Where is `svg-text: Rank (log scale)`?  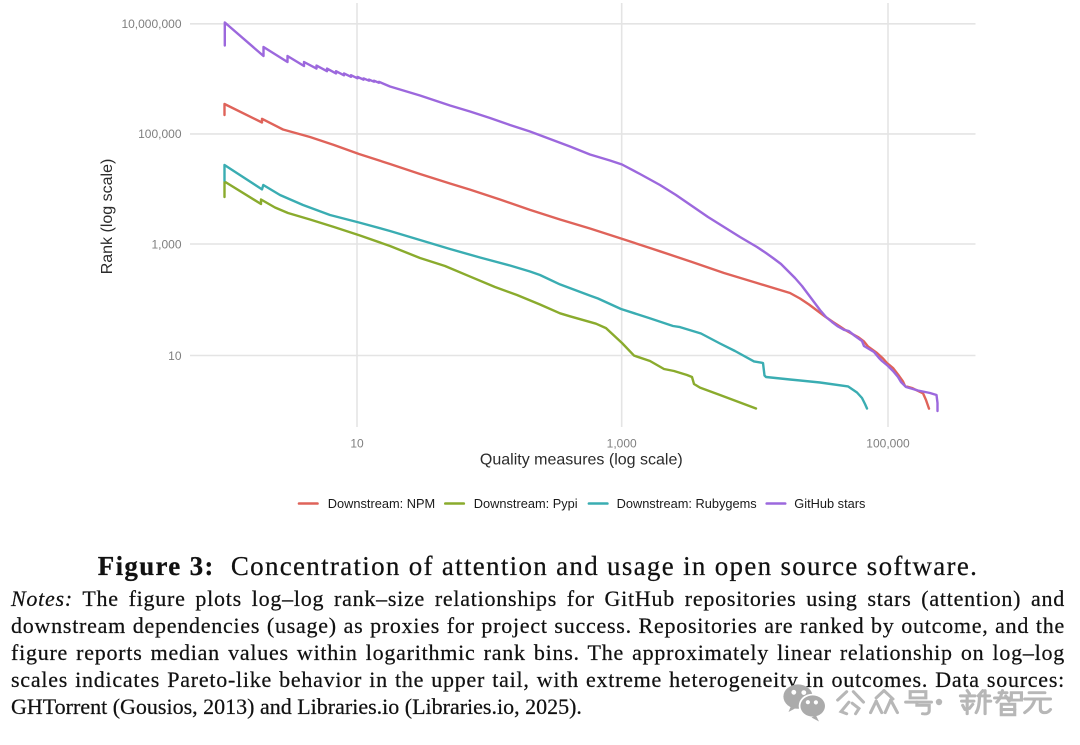 svg-text: Rank (log scale) is located at coordinates (107, 217).